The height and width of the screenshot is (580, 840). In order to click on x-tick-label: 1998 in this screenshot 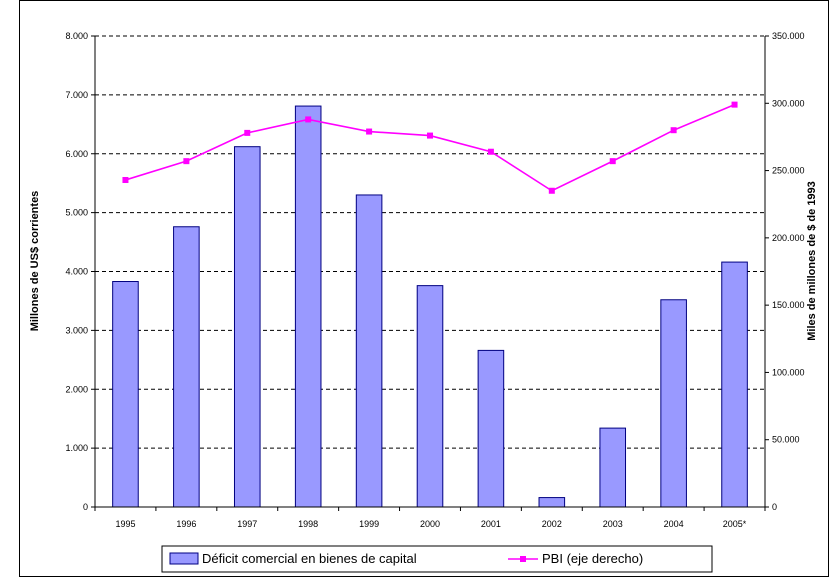, I will do `click(308, 524)`.